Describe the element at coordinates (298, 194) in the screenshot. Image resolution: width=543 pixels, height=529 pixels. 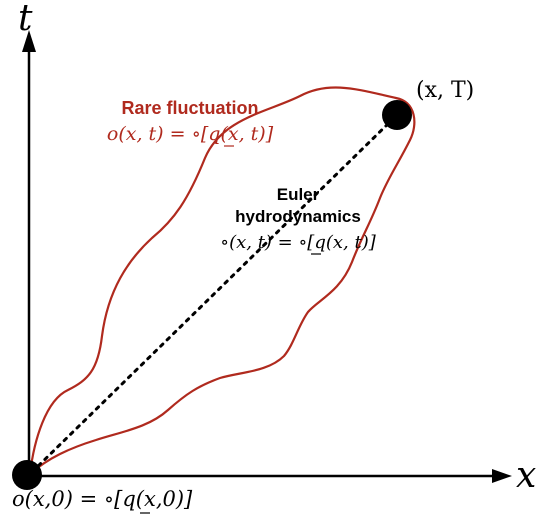
I see `euler-title-line1: Euler` at that location.